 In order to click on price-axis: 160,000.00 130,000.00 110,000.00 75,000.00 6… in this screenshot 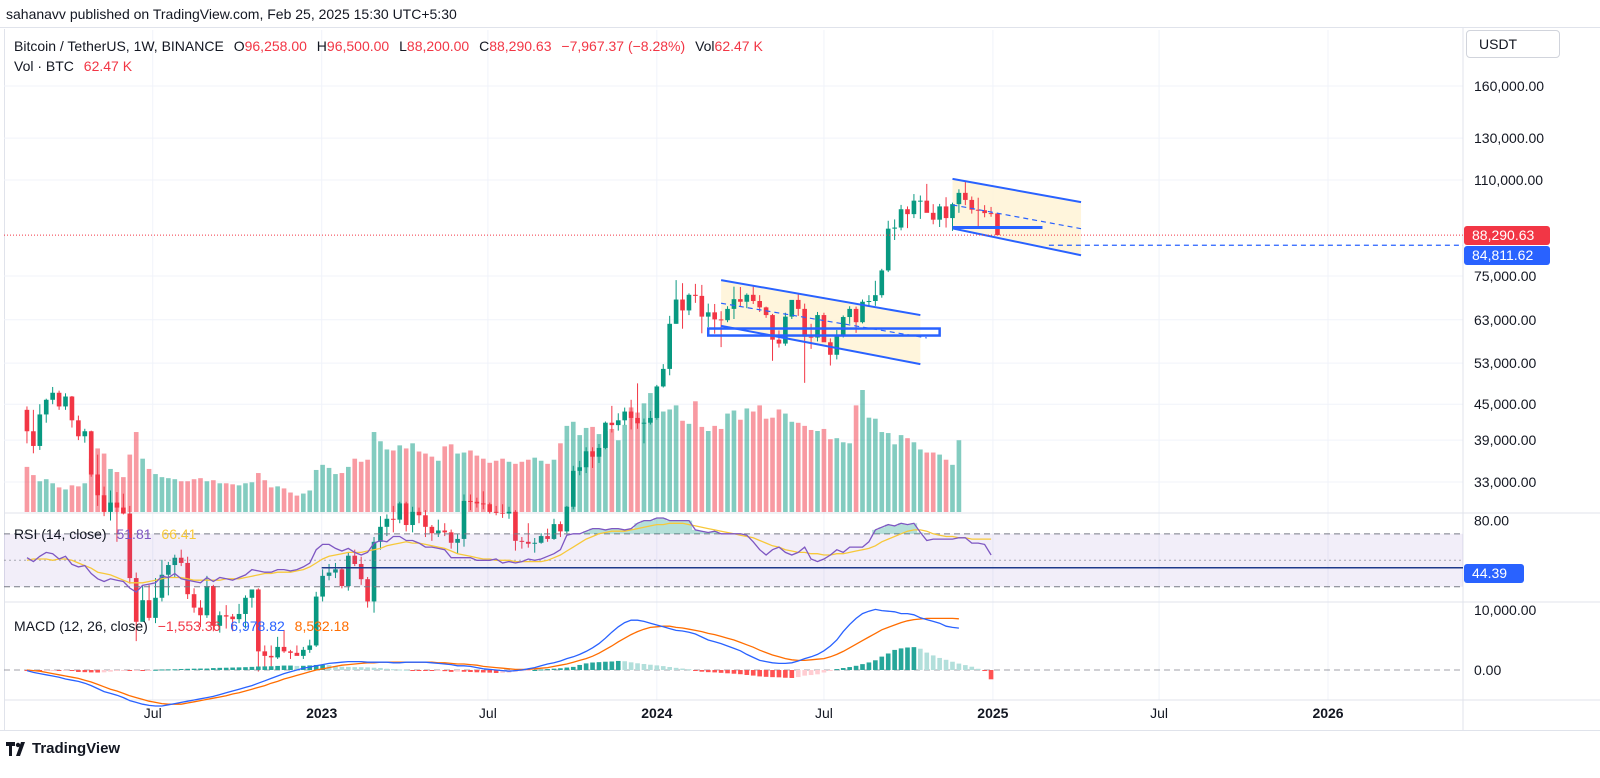, I will do `click(1509, 378)`.